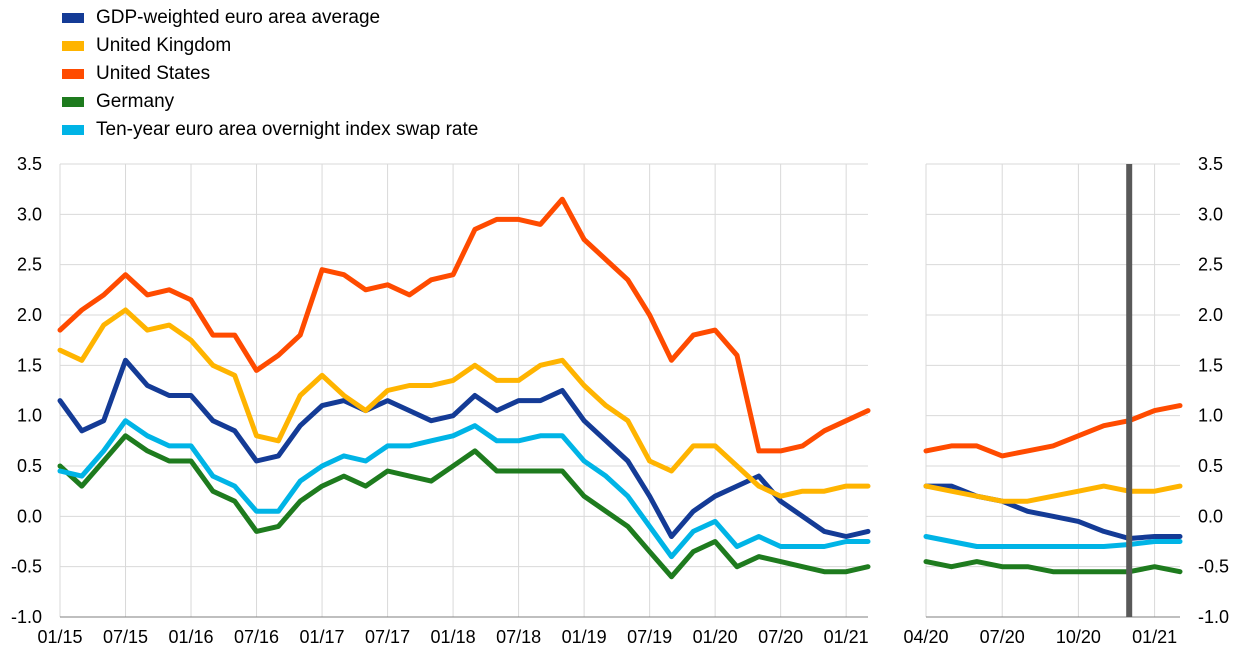 This screenshot has width=1240, height=661. I want to click on x-tick-label: 07/18, so click(518, 637).